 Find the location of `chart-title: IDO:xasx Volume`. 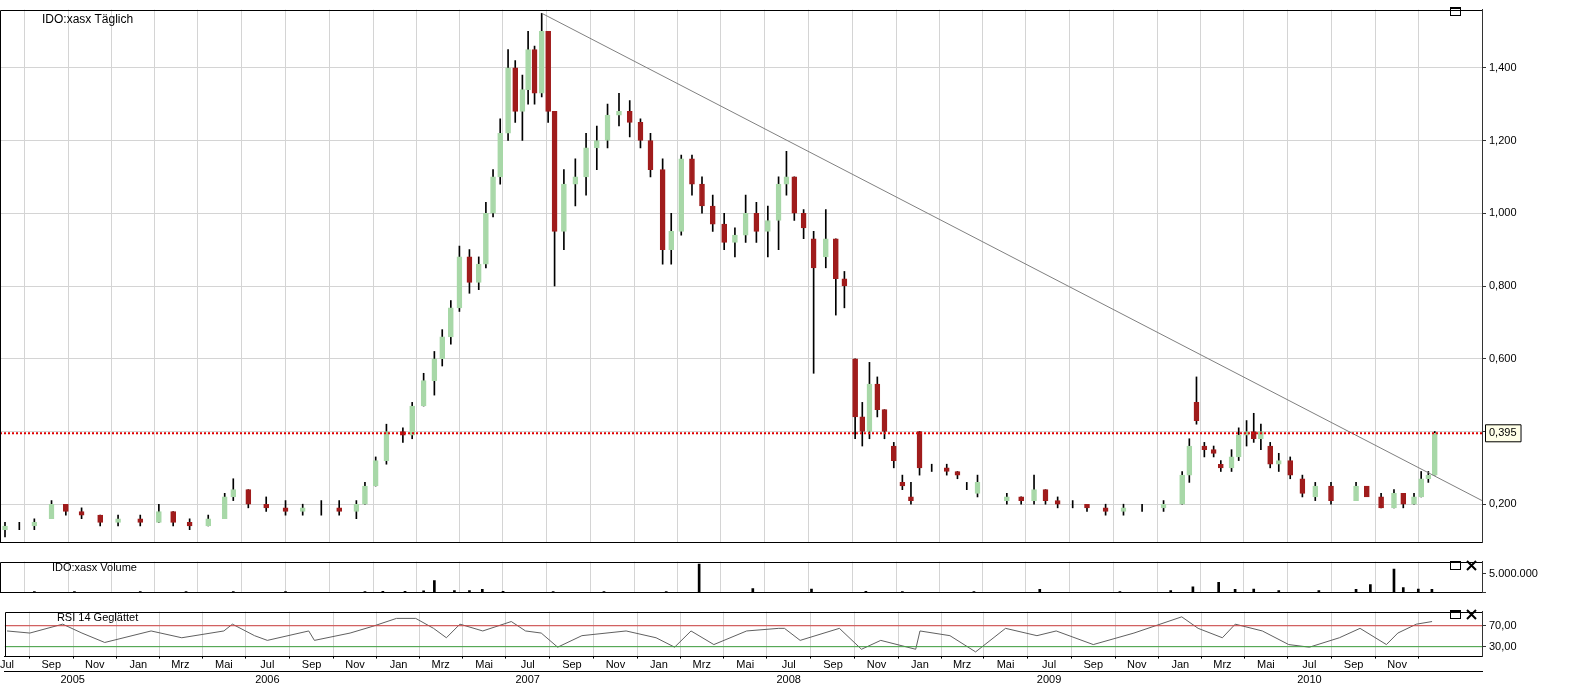

chart-title: IDO:xasx Volume is located at coordinates (94, 567).